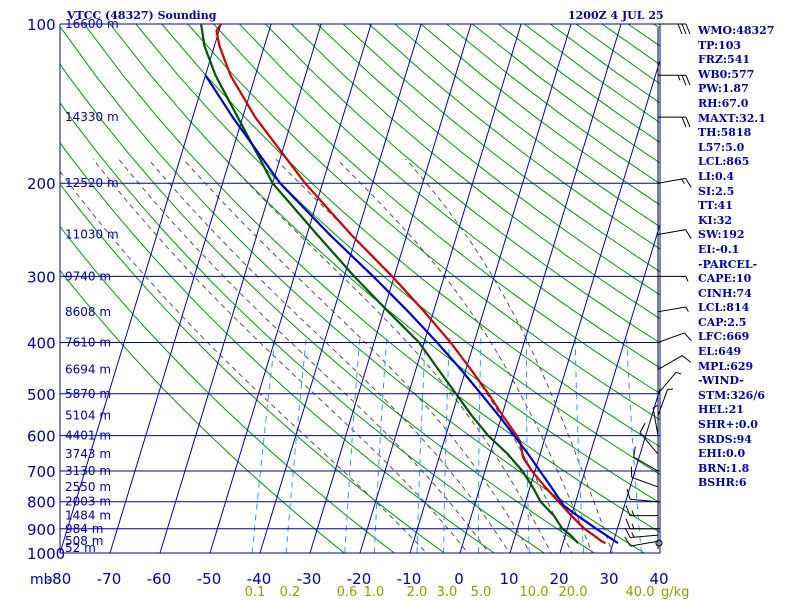  Describe the element at coordinates (88, 471) in the screenshot. I see `height-label: 3130 m` at that location.